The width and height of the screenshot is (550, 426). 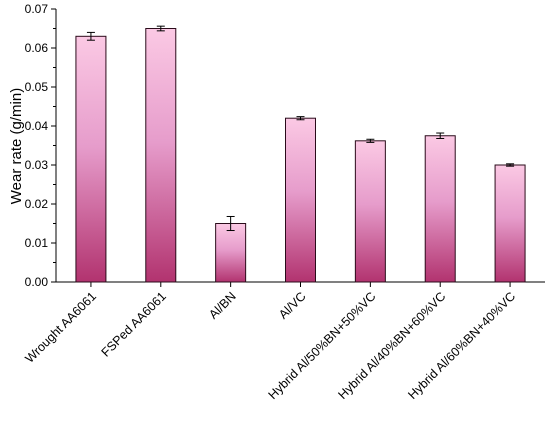 I want to click on y-tick-label: 0.03, so click(x=37, y=165).